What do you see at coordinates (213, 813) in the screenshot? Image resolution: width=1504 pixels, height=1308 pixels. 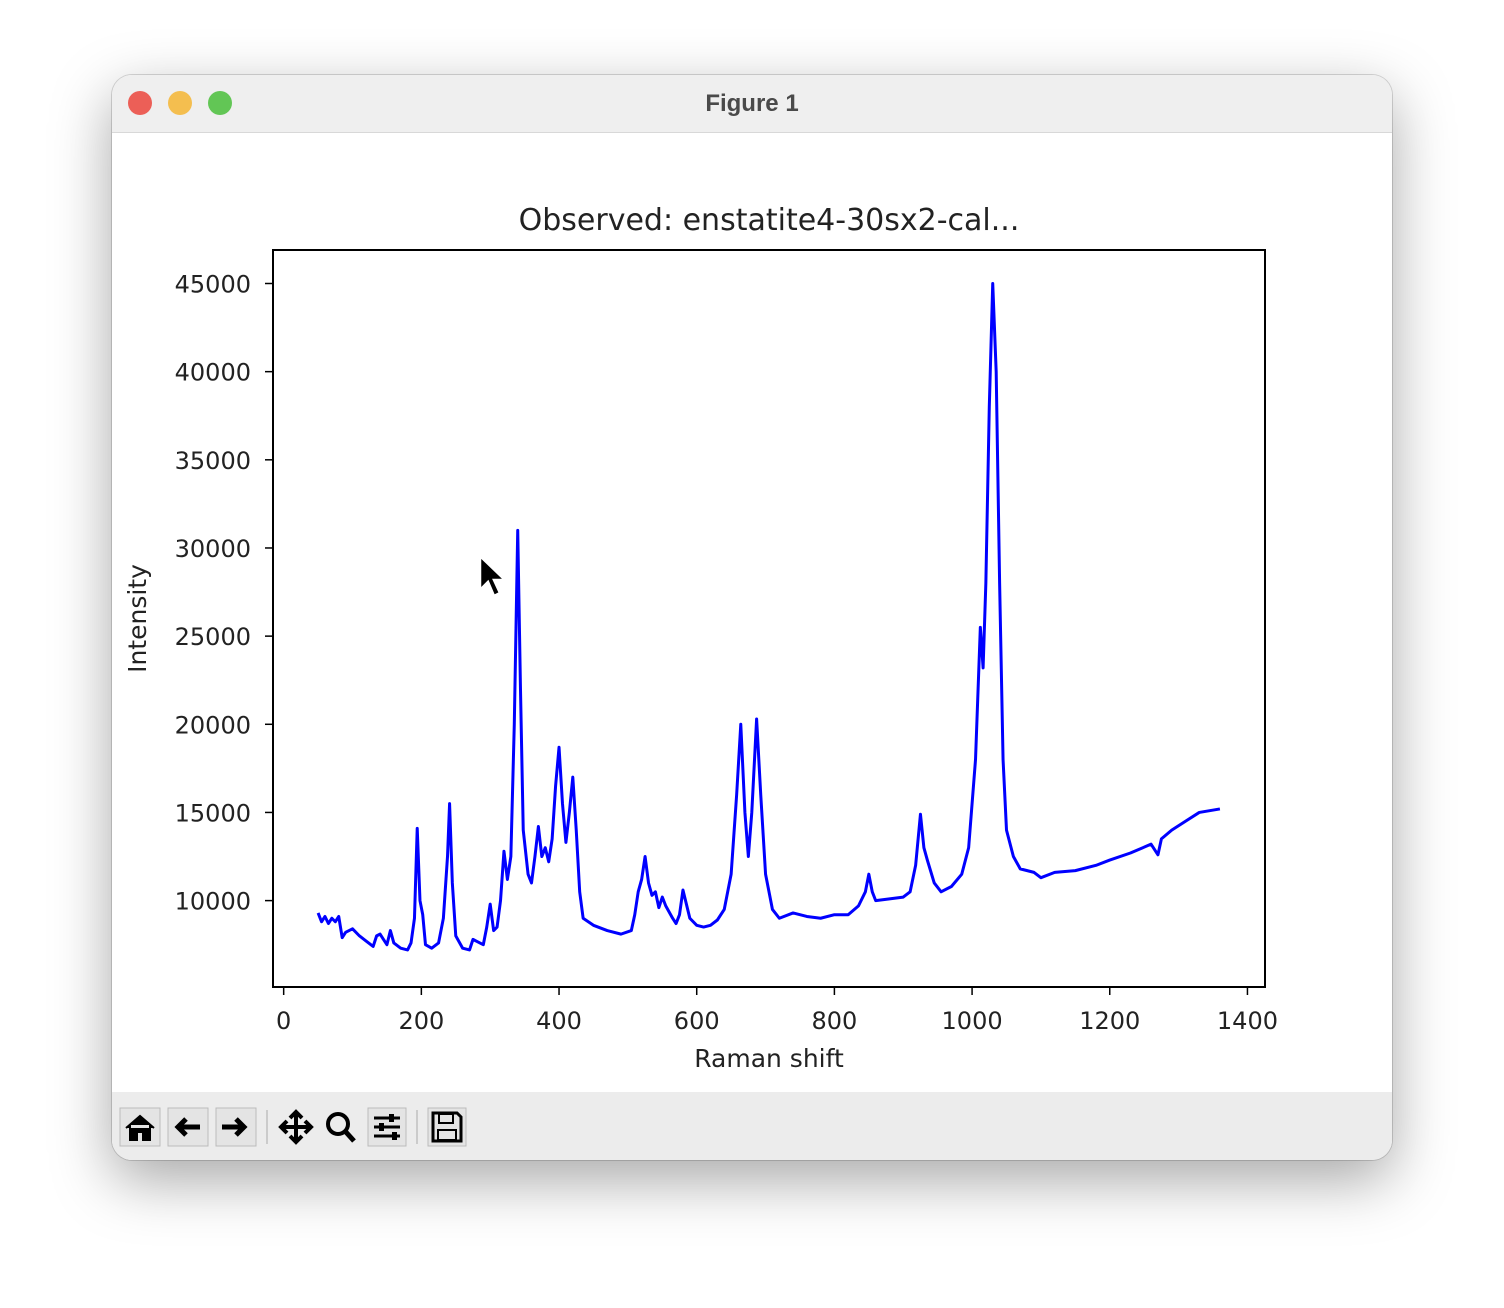 I see `y-tick-label: 15000` at bounding box center [213, 813].